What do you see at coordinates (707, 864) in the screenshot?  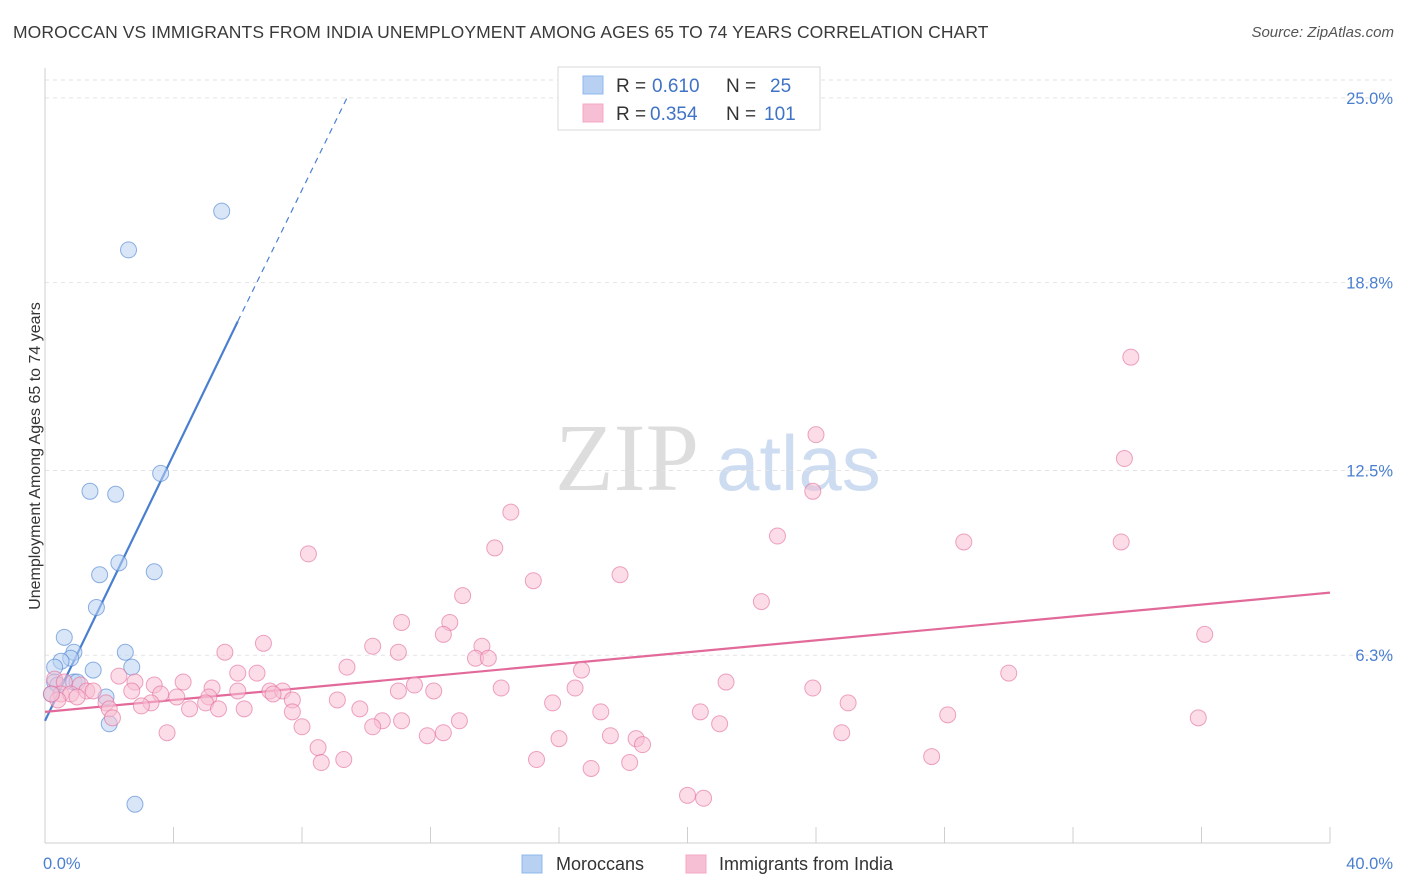 I see `series-legend: Moroccans Immigrants from India` at bounding box center [707, 864].